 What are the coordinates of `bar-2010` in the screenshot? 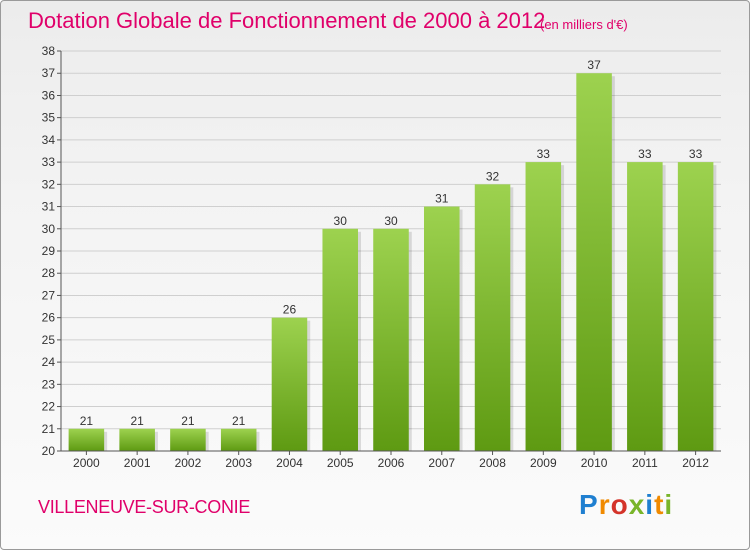 It's located at (594, 262).